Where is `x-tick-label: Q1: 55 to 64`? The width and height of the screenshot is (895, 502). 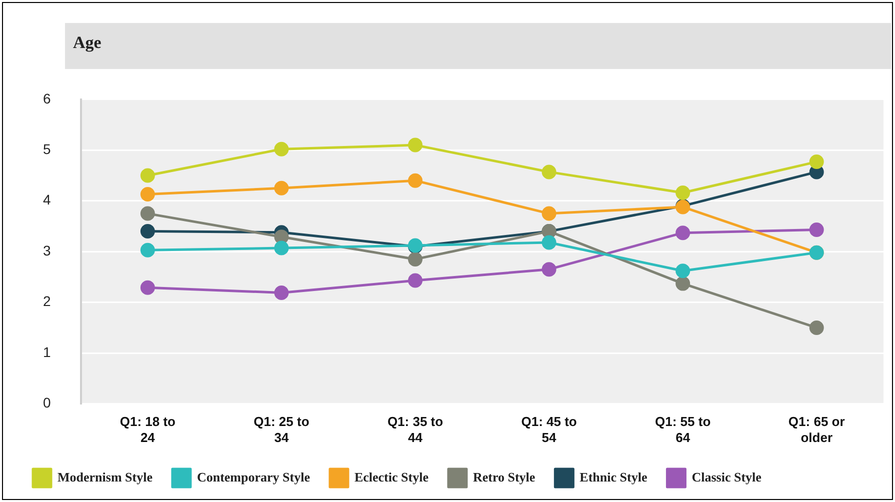
x-tick-label: Q1: 55 to 64 is located at coordinates (683, 429).